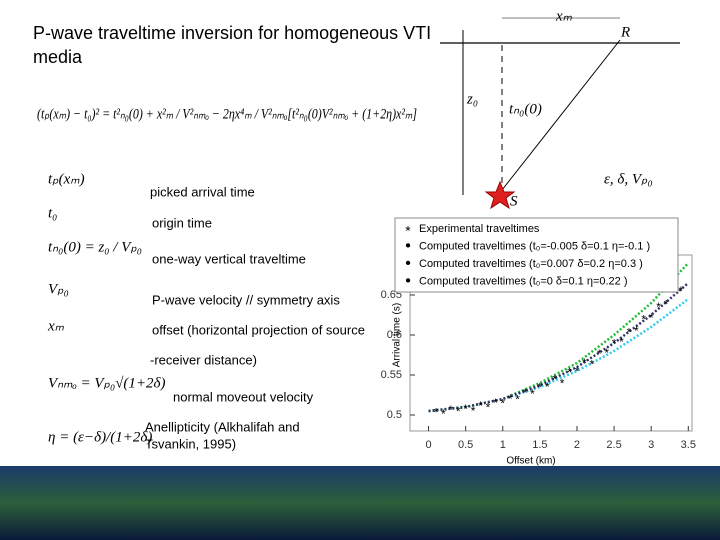  I want to click on definition-text: picked arrival time, so click(202, 191).